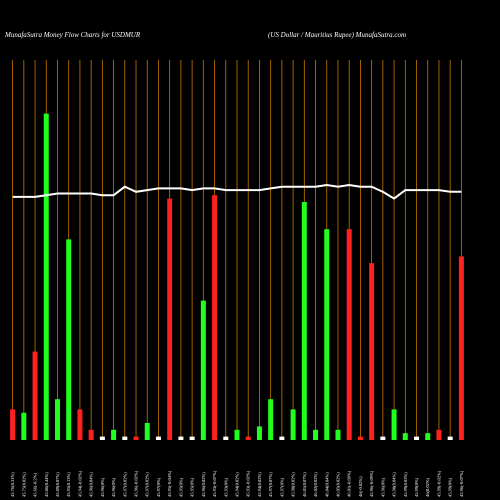  I want to click on x-tick-label: 45.99(0.02%), so click(405, 484).